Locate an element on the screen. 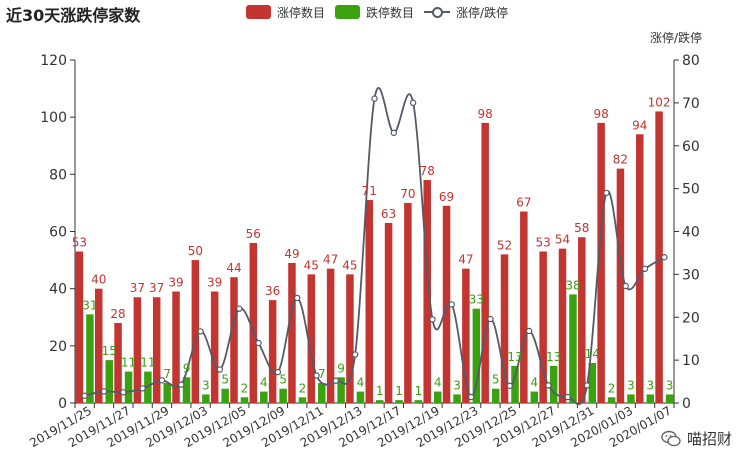 The height and width of the screenshot is (463, 750). data-label-limit-up: 67 is located at coordinates (523, 202).